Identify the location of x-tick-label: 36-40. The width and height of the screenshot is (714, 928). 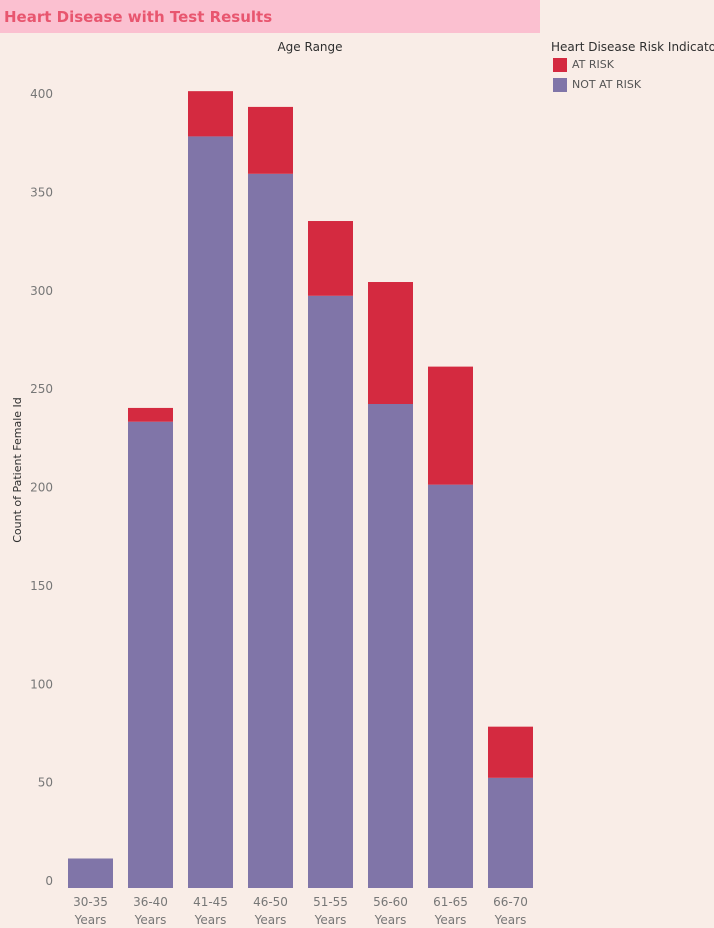
(150, 902).